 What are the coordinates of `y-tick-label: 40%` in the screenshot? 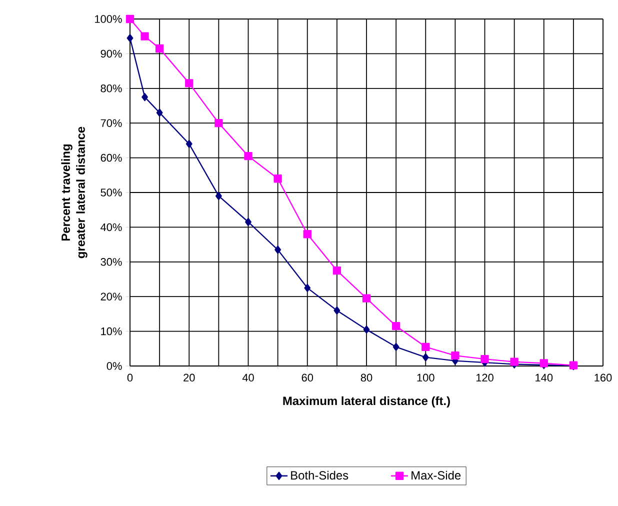 It's located at (111, 227).